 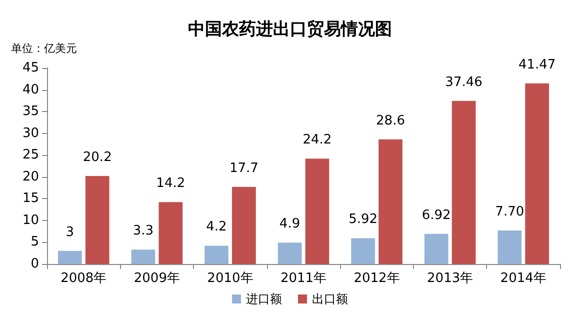 What do you see at coordinates (216, 227) in the screenshot?
I see `data-label: 4.2` at bounding box center [216, 227].